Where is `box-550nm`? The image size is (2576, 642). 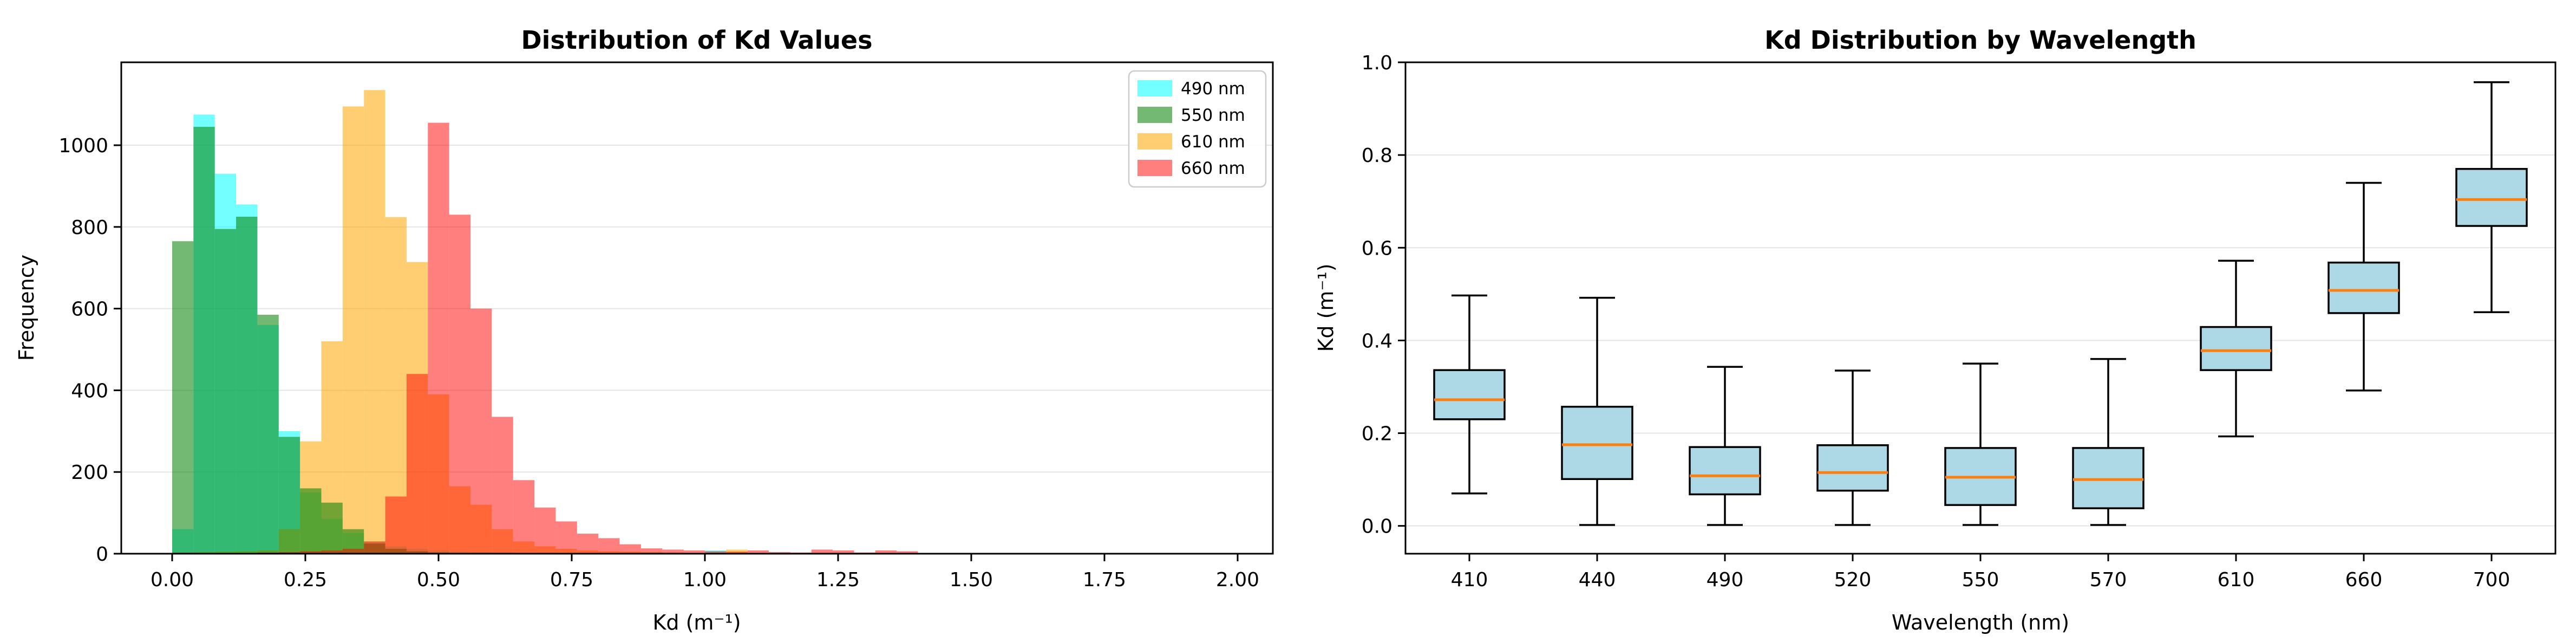
box-550nm is located at coordinates (1980, 444).